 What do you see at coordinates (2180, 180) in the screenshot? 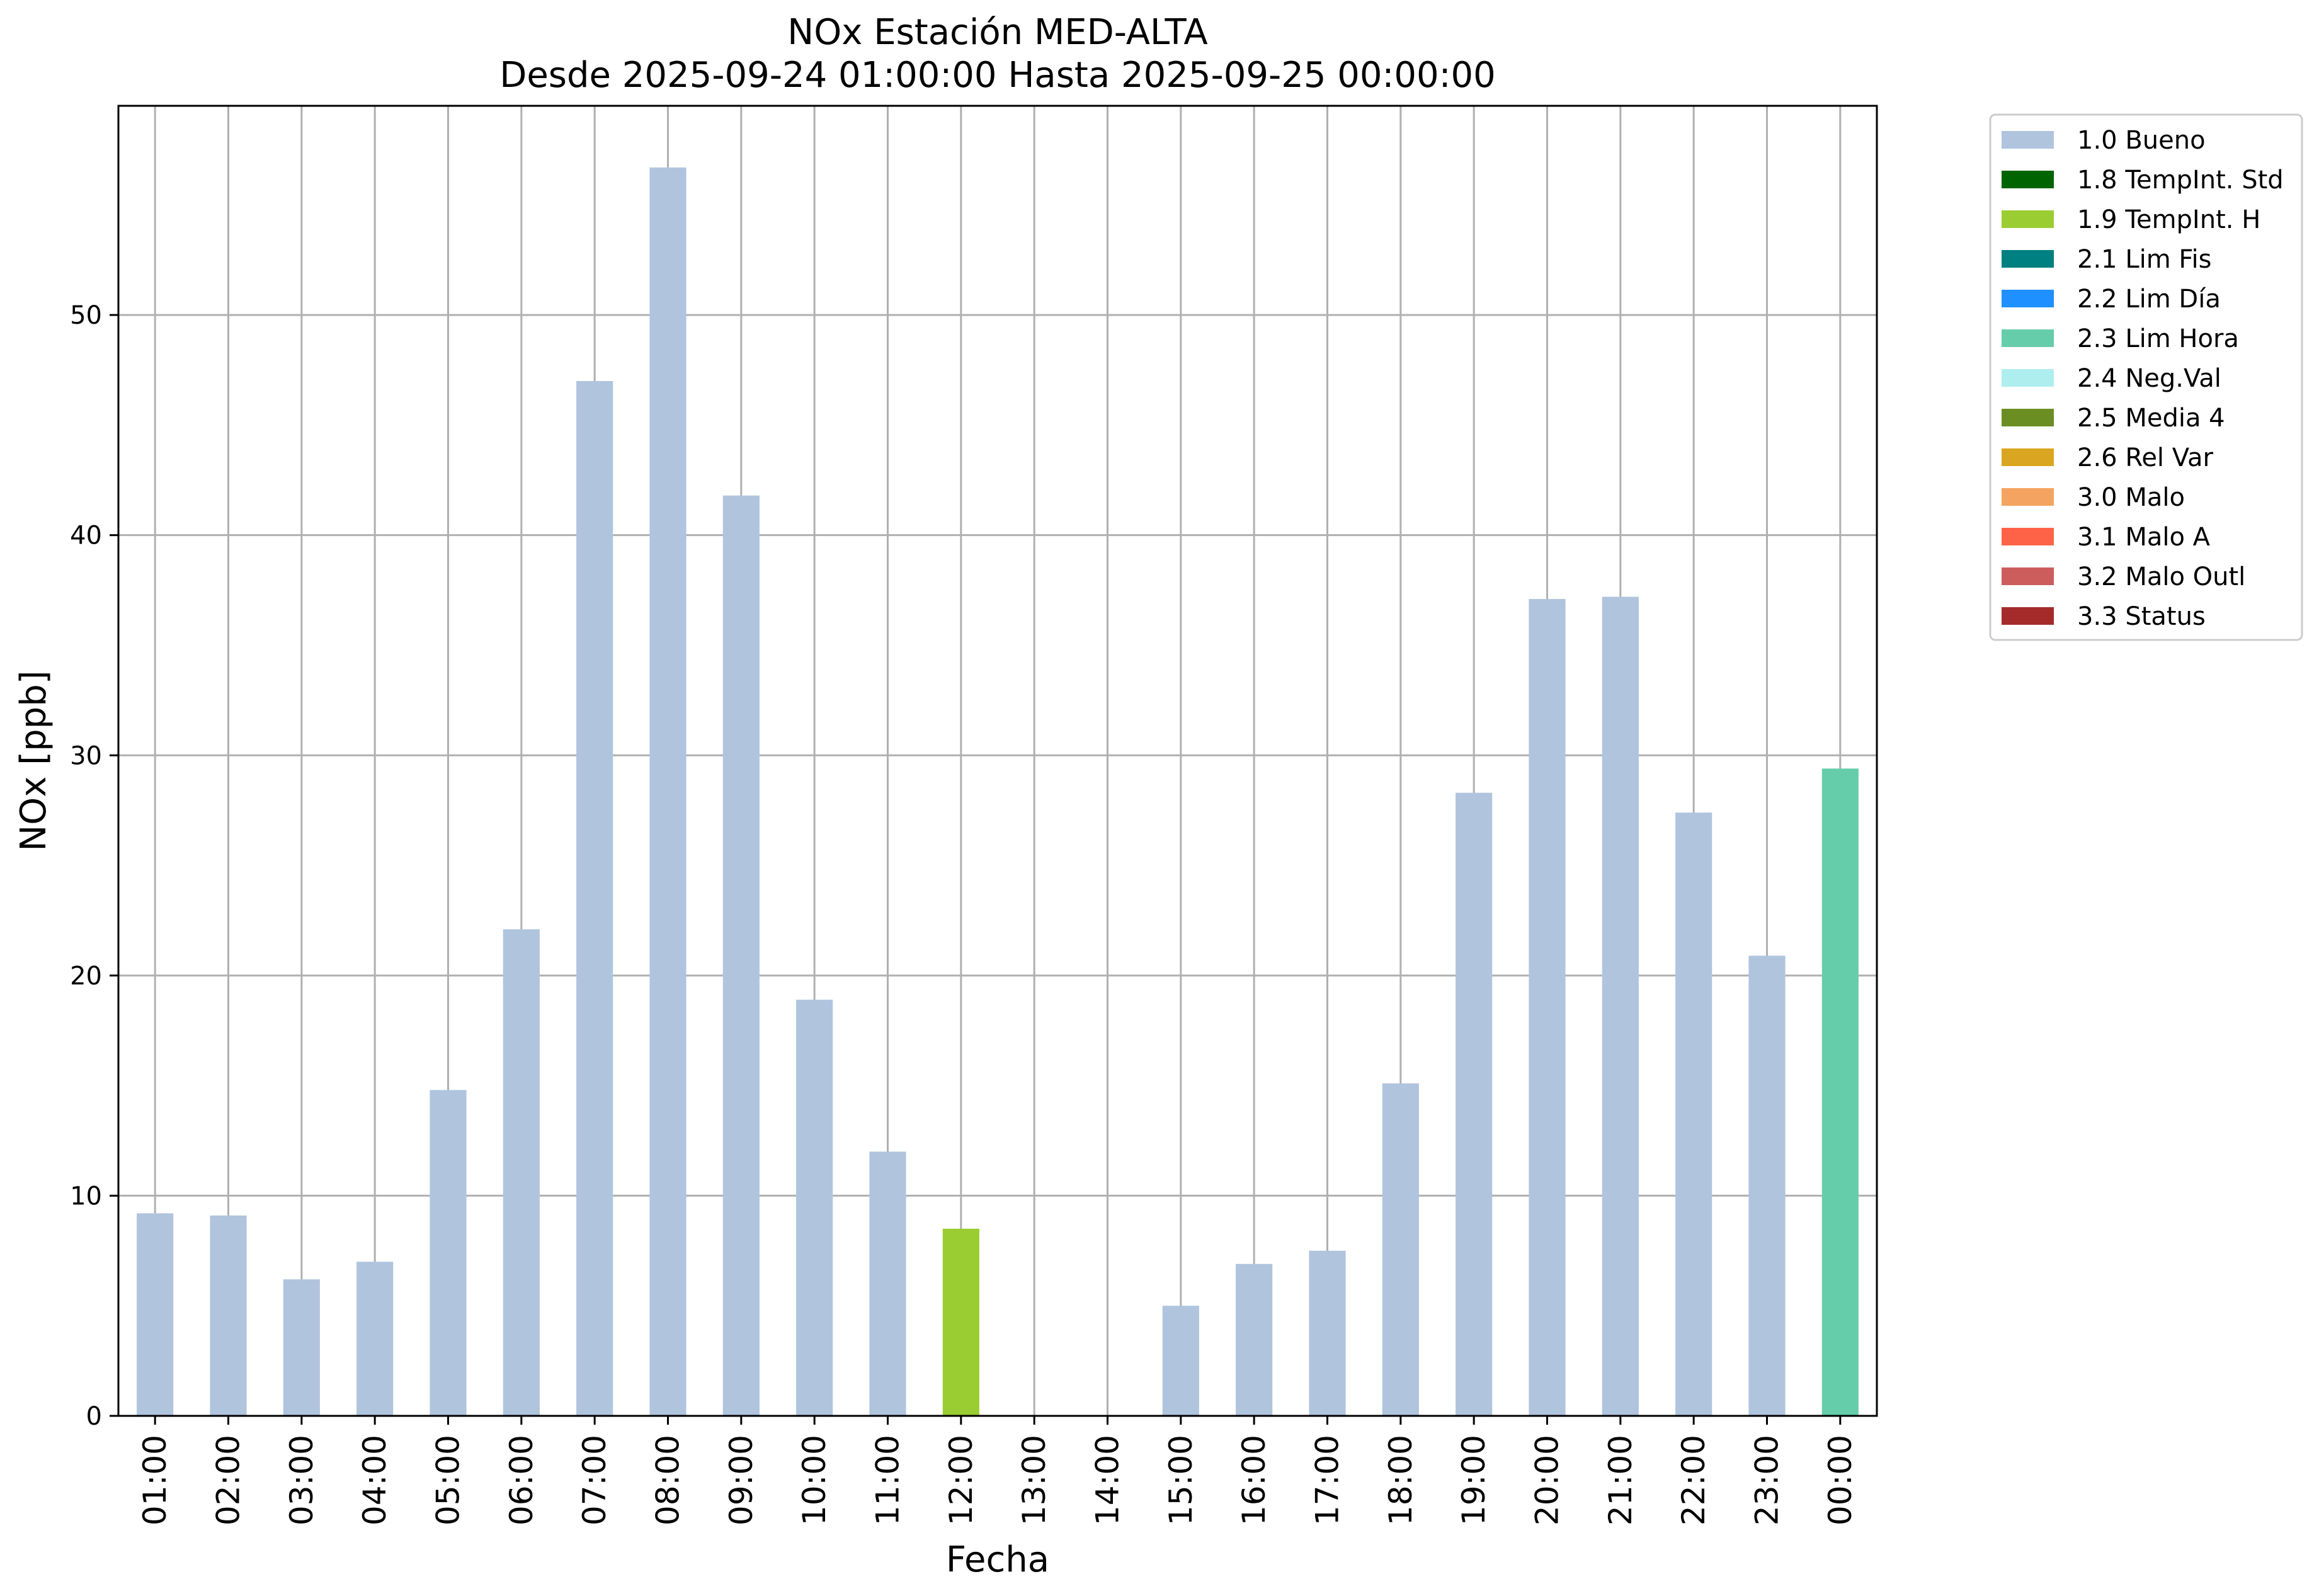
I see `legend-label: 1.8 TempInt. Std` at bounding box center [2180, 180].